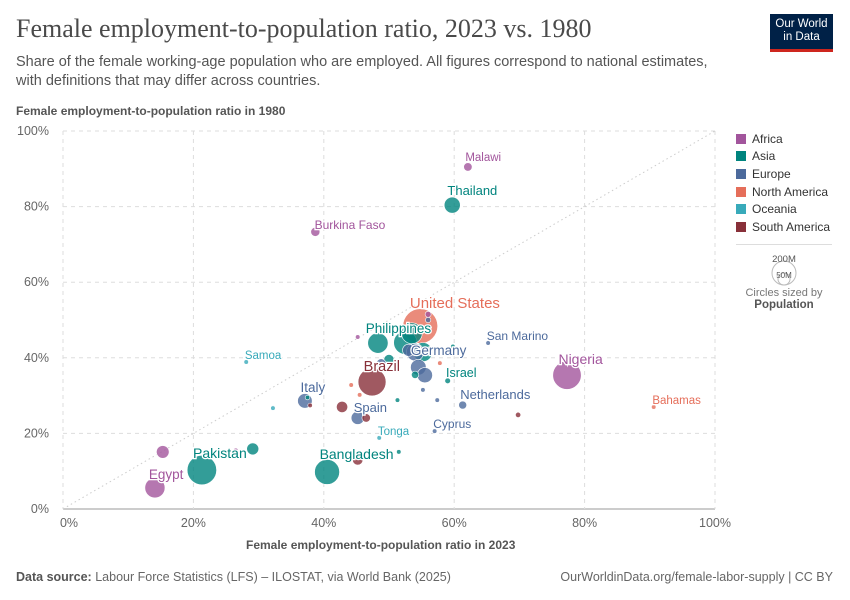 The width and height of the screenshot is (850, 600). I want to click on source-label: Data source:, so click(54, 577).